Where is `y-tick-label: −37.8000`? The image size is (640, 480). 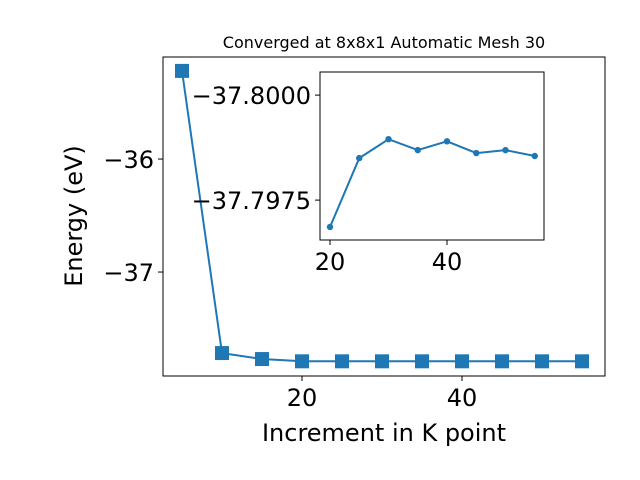
y-tick-label: −37.8000 is located at coordinates (251, 96).